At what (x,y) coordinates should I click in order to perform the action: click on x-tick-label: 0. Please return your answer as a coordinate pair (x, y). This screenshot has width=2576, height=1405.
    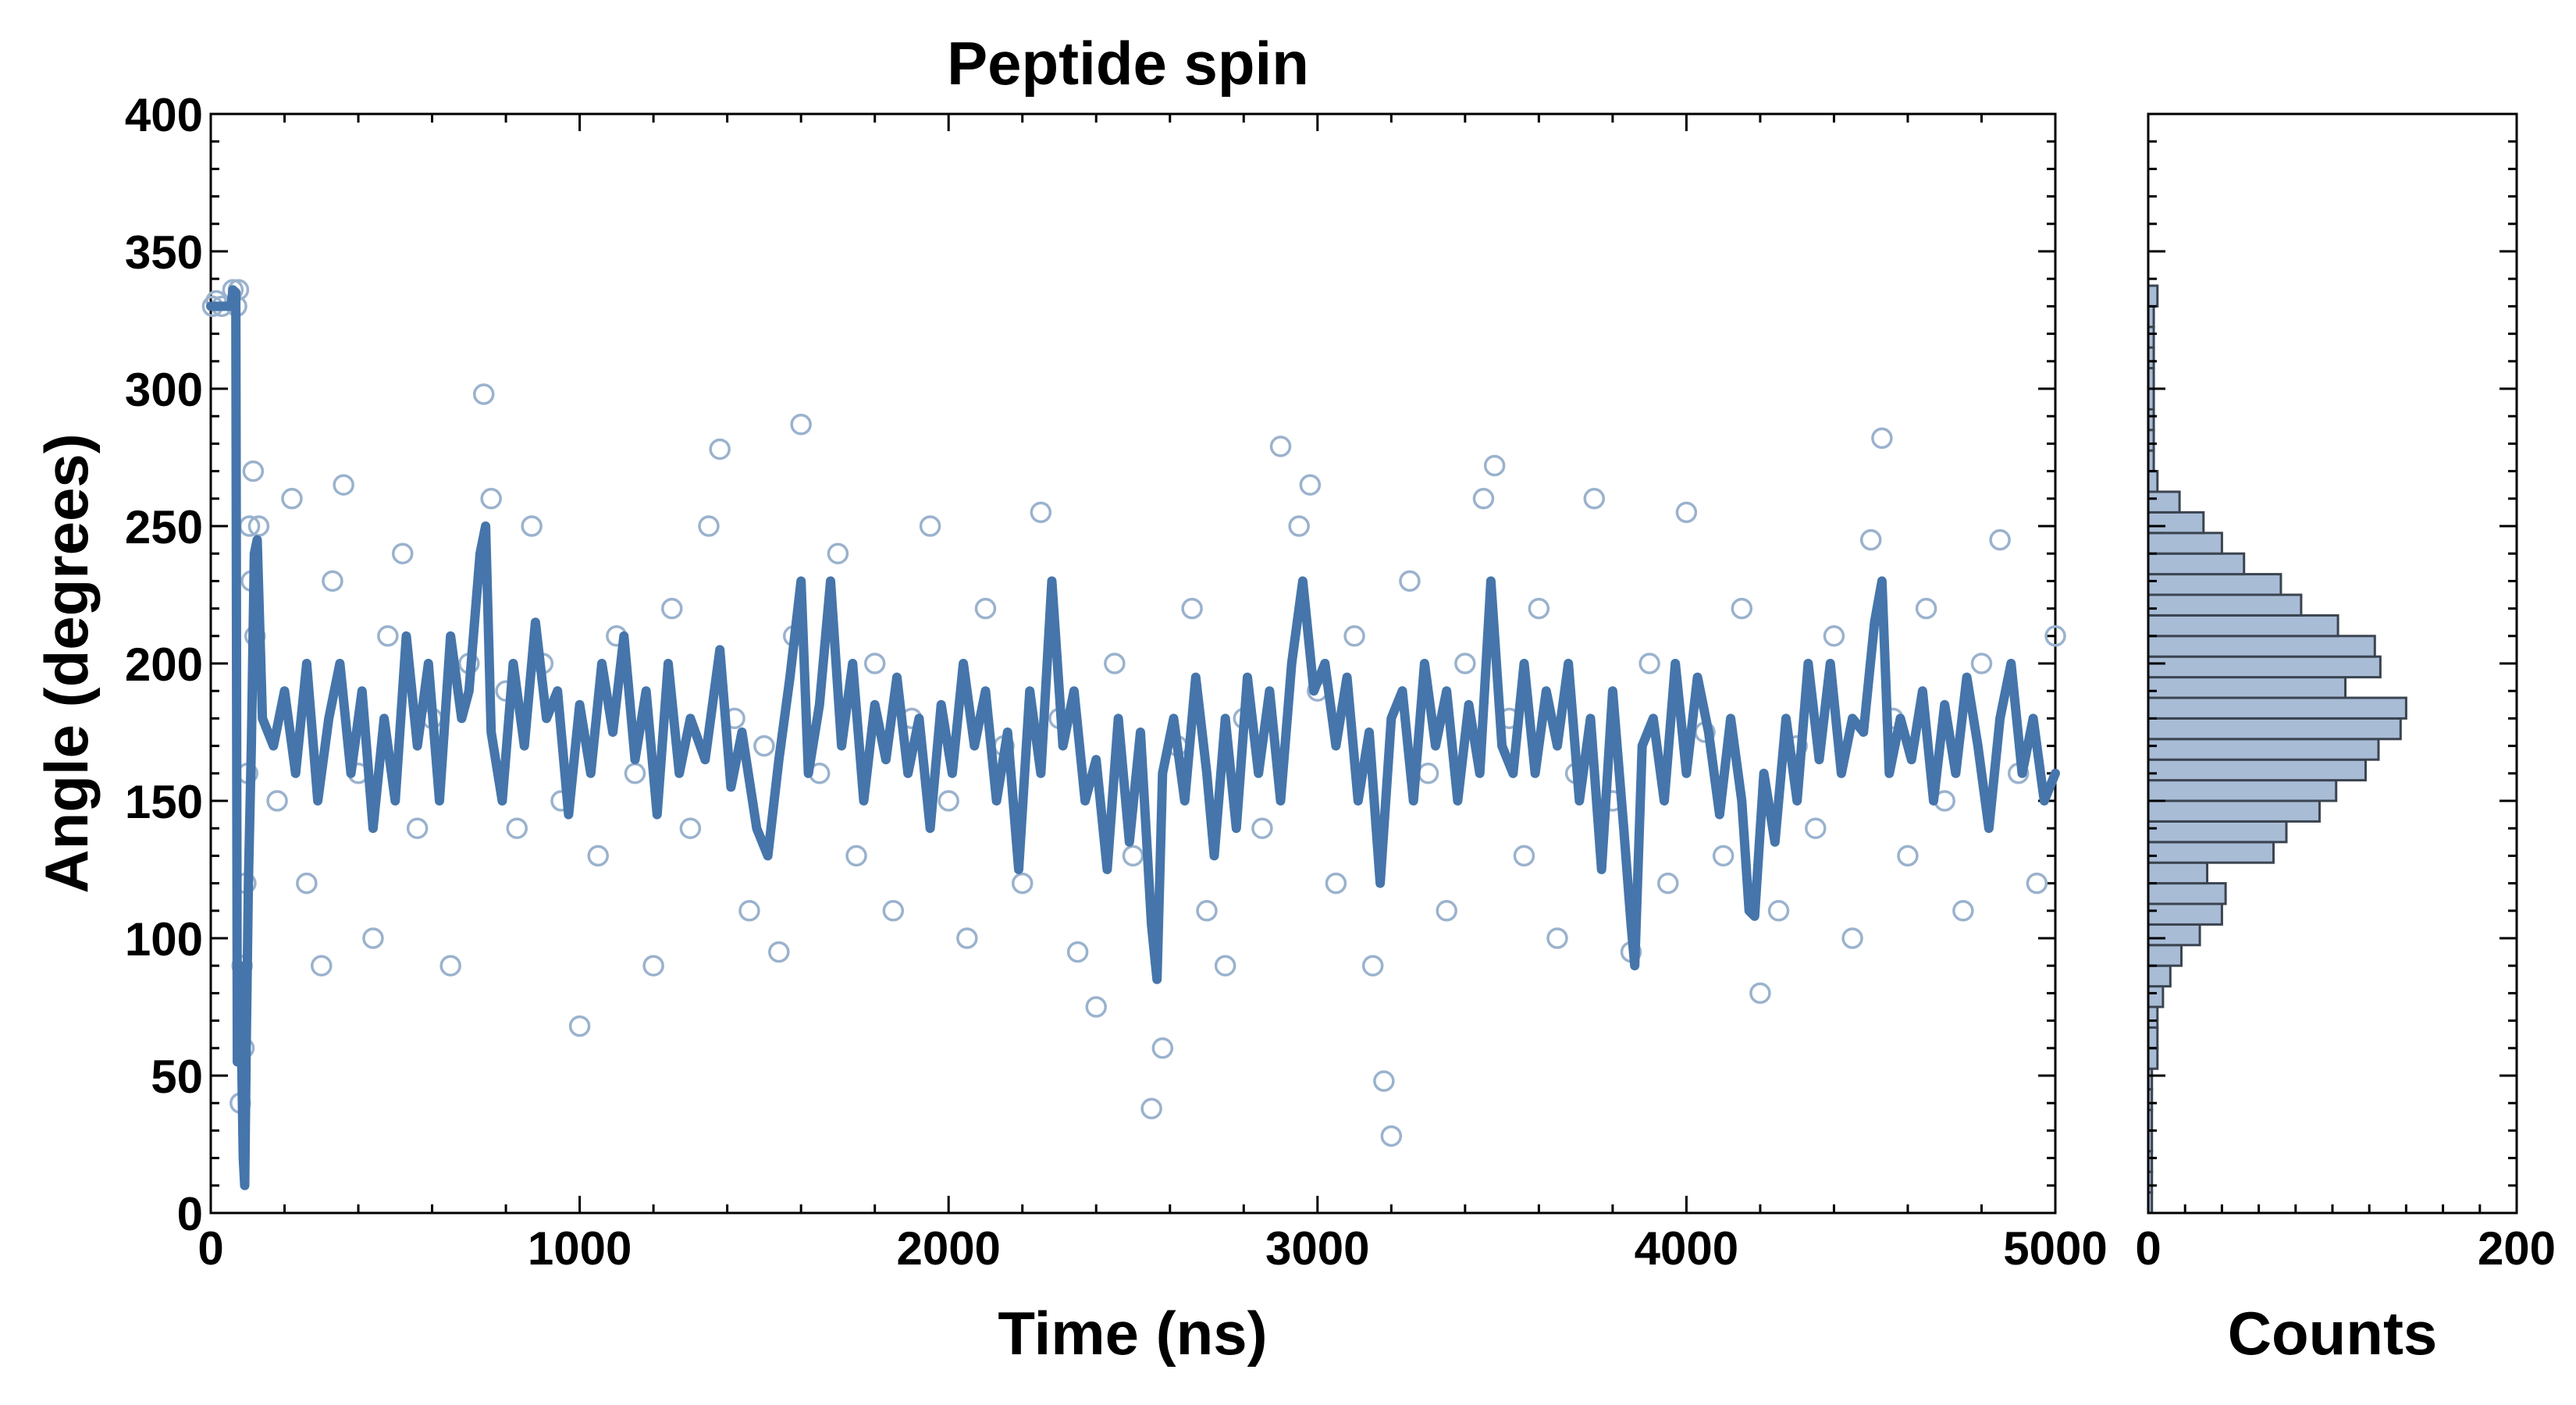
    Looking at the image, I should click on (210, 1248).